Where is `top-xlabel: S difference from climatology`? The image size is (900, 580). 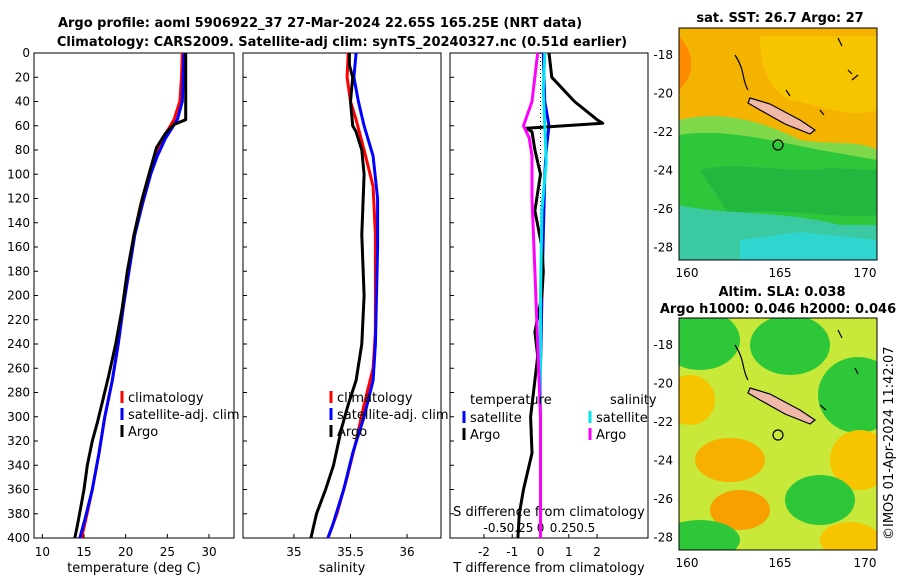 top-xlabel: S difference from climatology is located at coordinates (549, 512).